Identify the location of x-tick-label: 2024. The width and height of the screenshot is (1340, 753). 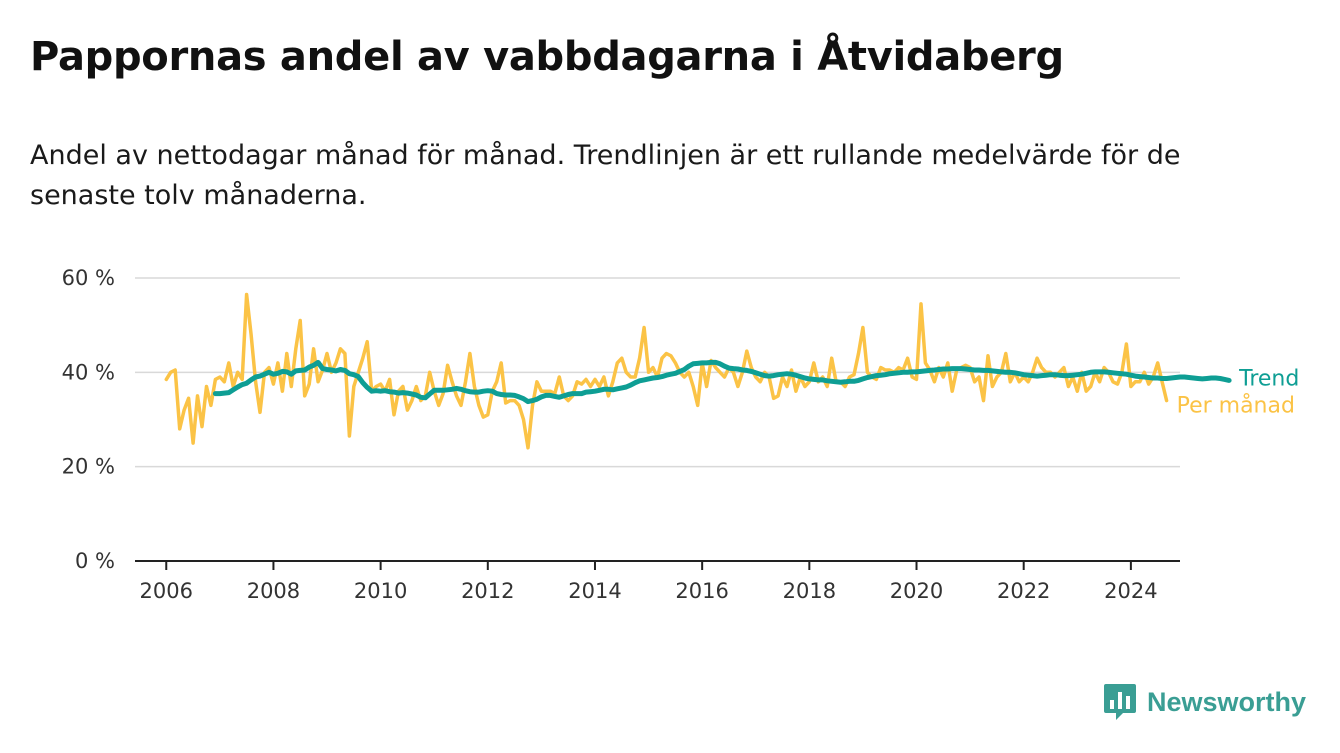
(1130, 591).